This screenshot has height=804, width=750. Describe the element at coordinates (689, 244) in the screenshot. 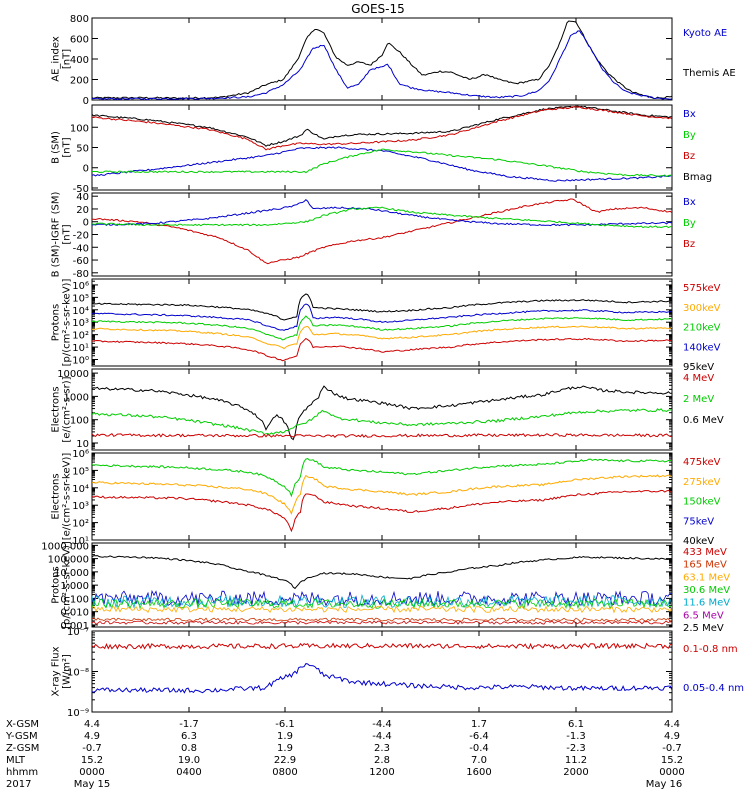

I see `legend-entry: Bz` at that location.